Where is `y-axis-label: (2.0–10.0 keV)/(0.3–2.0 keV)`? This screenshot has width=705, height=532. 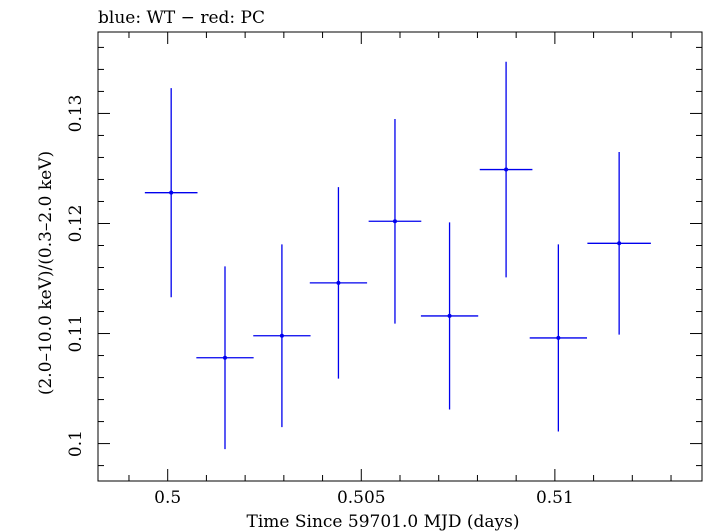 y-axis-label: (2.0–10.0 keV)/(0.3–2.0 keV) is located at coordinates (46, 273).